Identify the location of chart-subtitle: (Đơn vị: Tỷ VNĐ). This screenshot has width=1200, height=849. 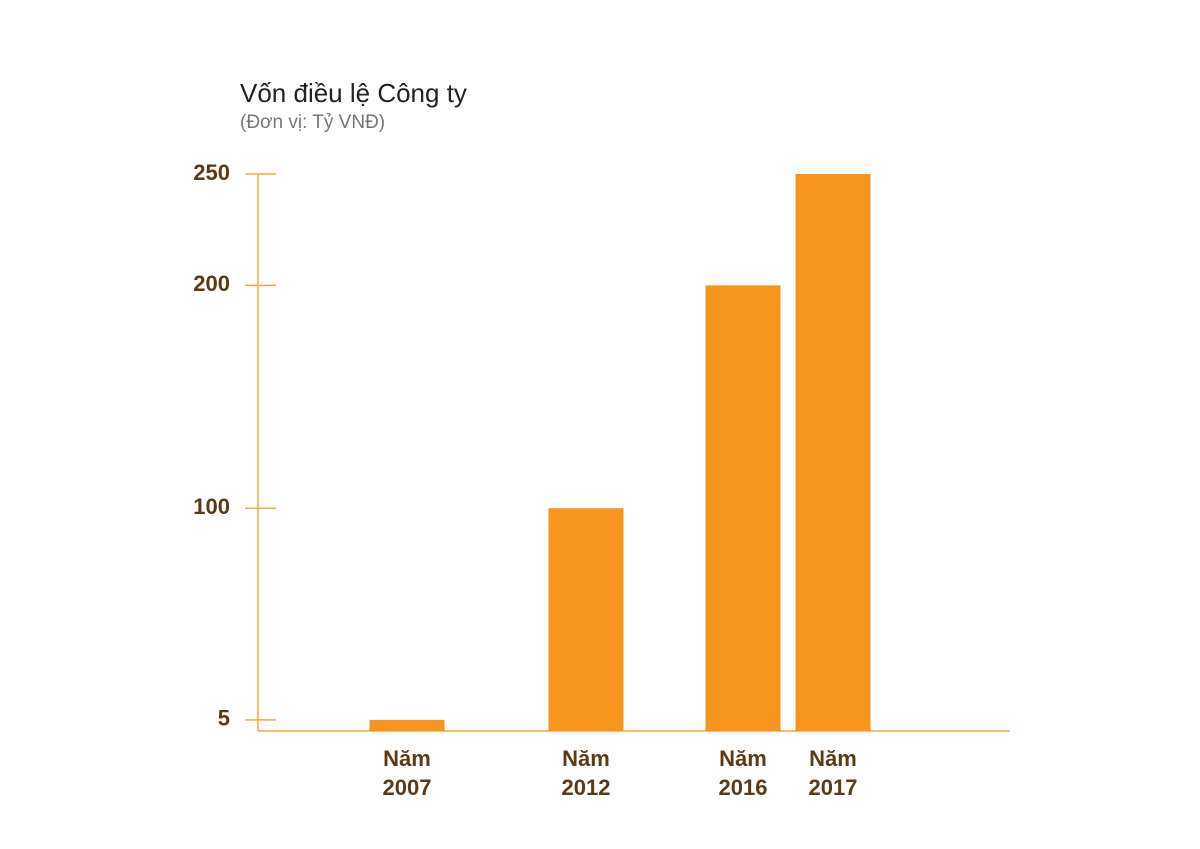
(313, 122).